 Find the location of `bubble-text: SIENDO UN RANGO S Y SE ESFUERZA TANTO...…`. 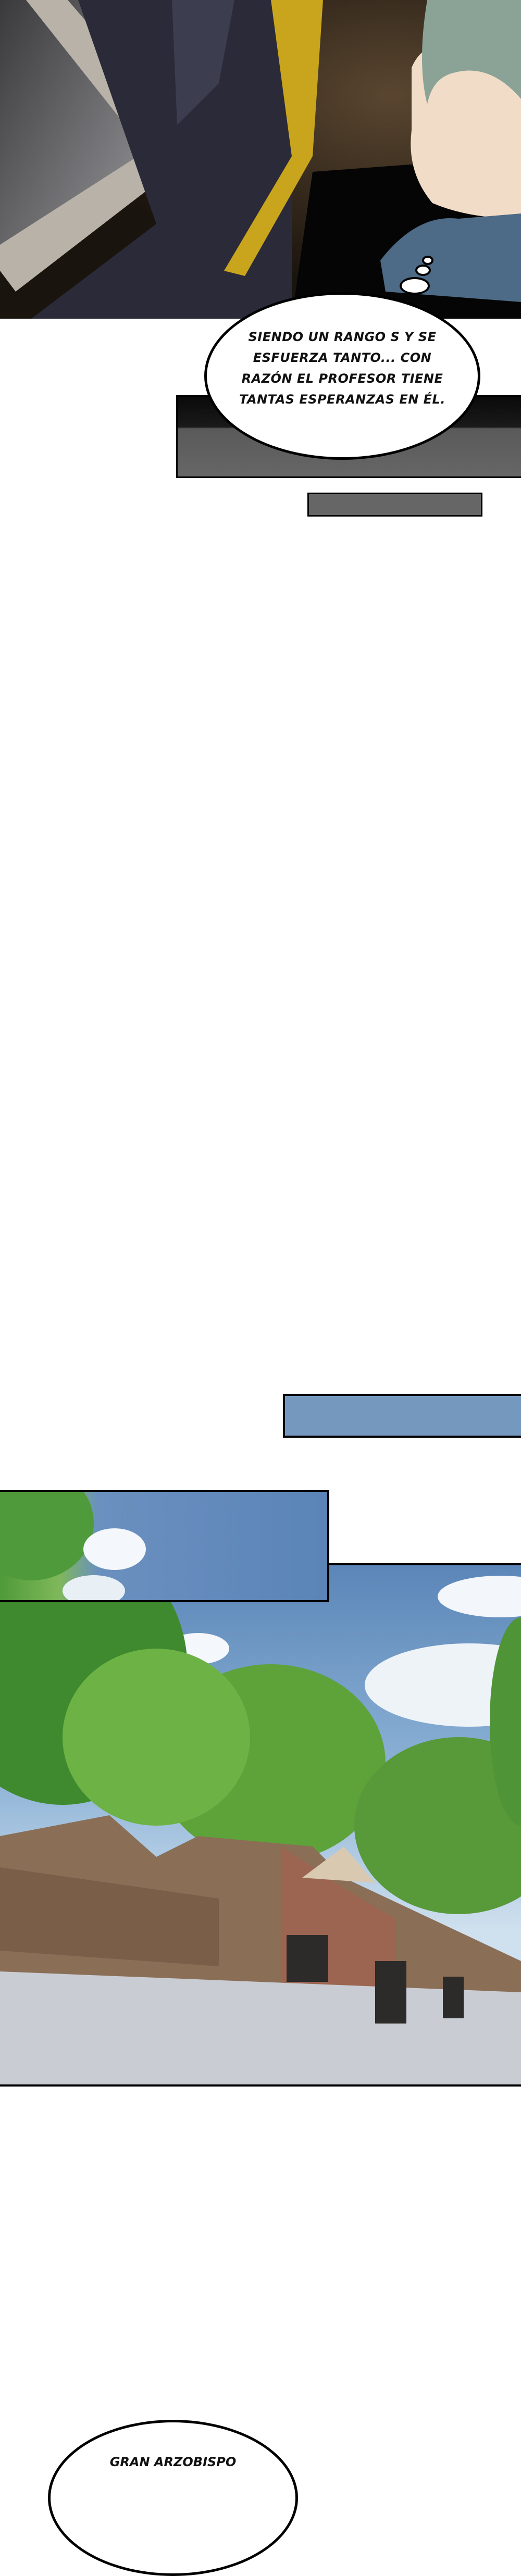

bubble-text: SIENDO UN RANGO S Y SE ESFUERZA TANTO...… is located at coordinates (342, 369).